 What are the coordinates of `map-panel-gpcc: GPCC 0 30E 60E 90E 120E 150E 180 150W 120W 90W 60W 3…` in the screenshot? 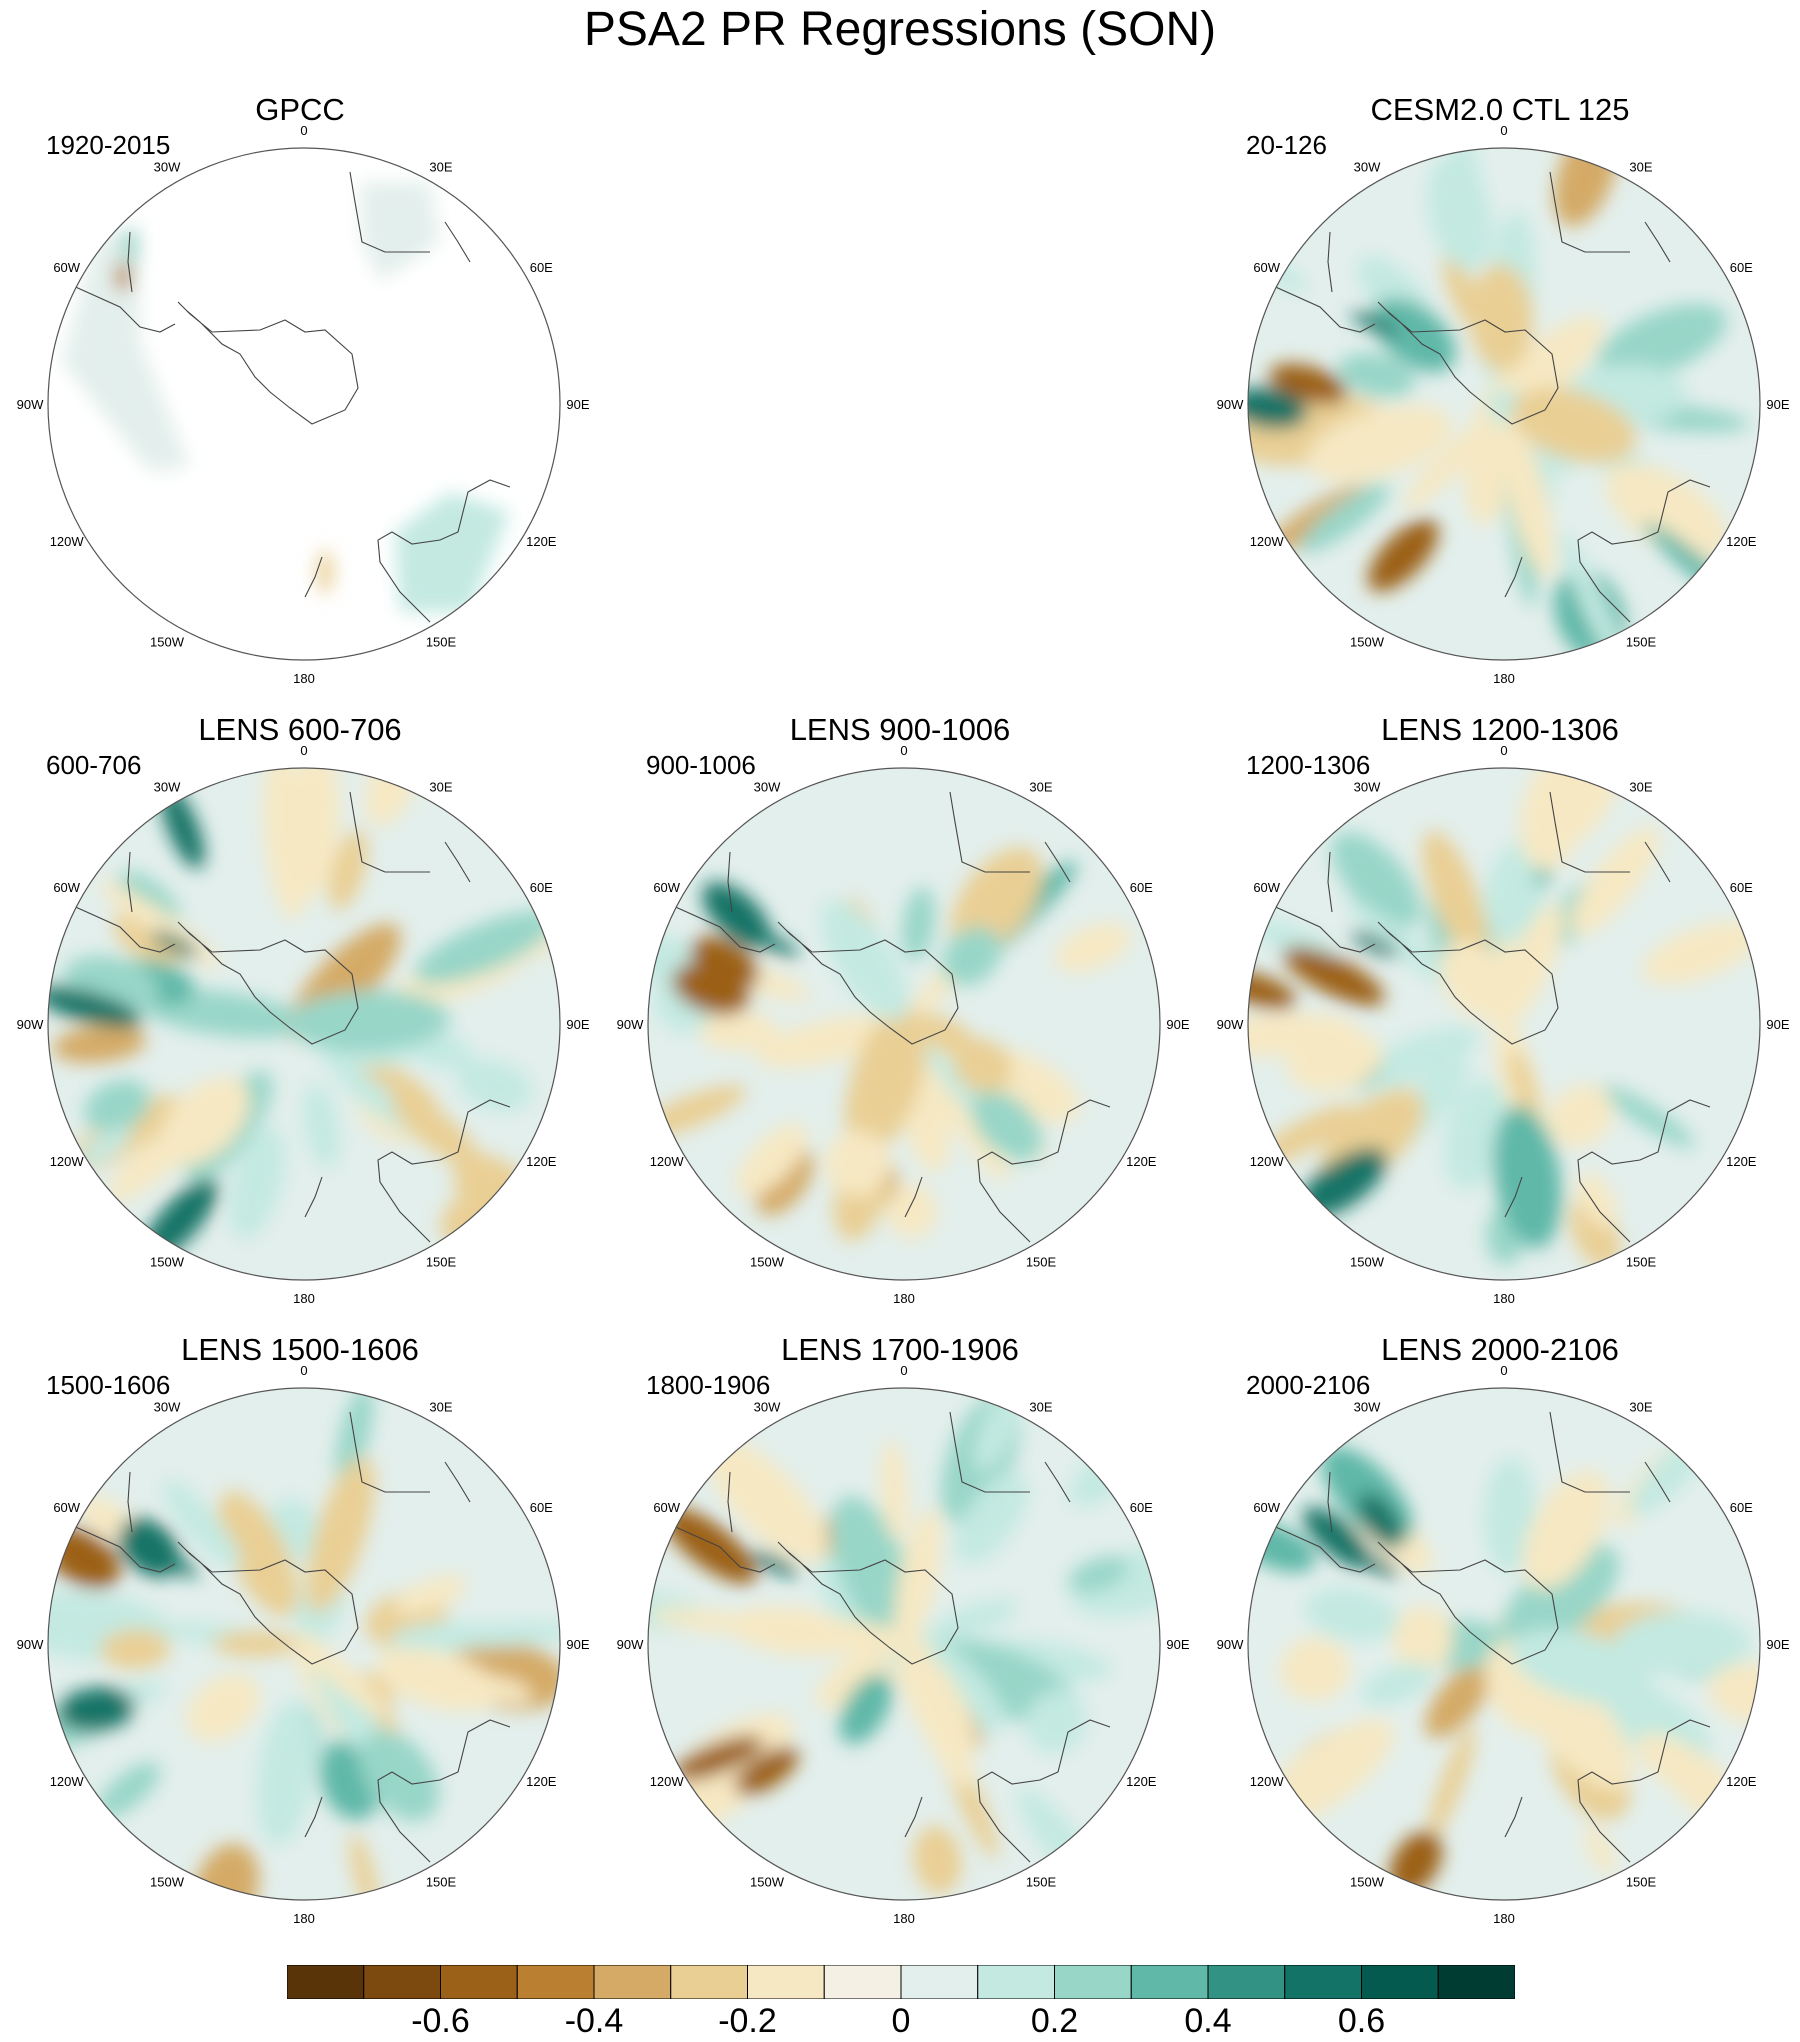 It's located at (300, 392).